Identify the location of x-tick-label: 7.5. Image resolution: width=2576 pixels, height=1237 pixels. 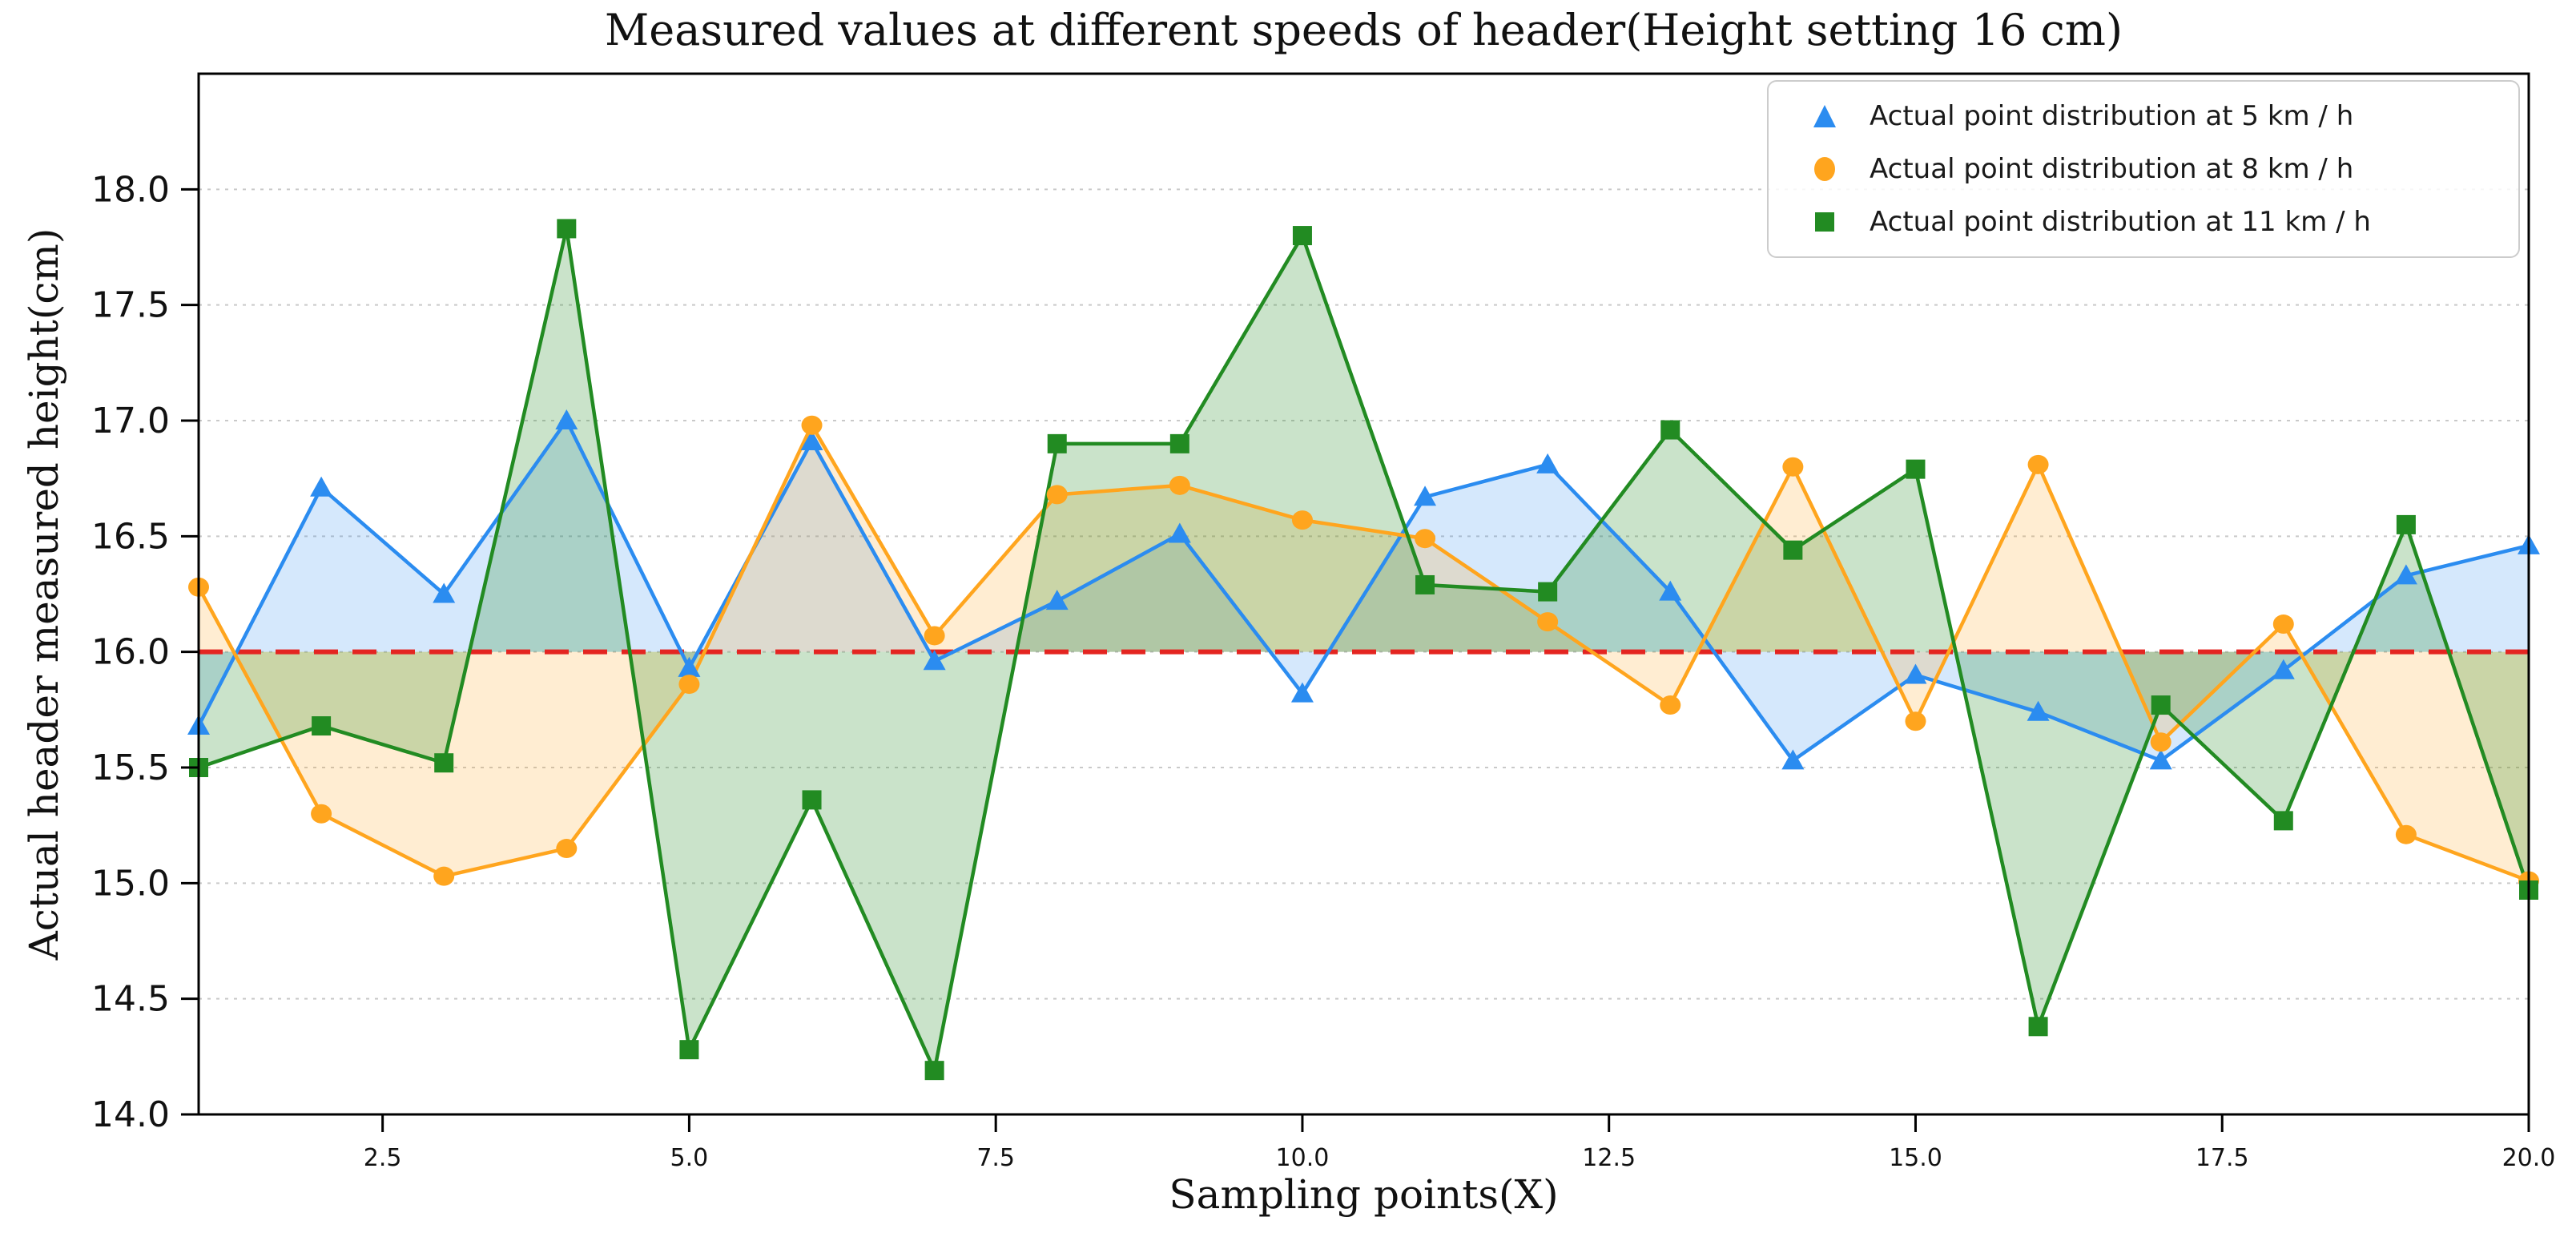
(996, 1158).